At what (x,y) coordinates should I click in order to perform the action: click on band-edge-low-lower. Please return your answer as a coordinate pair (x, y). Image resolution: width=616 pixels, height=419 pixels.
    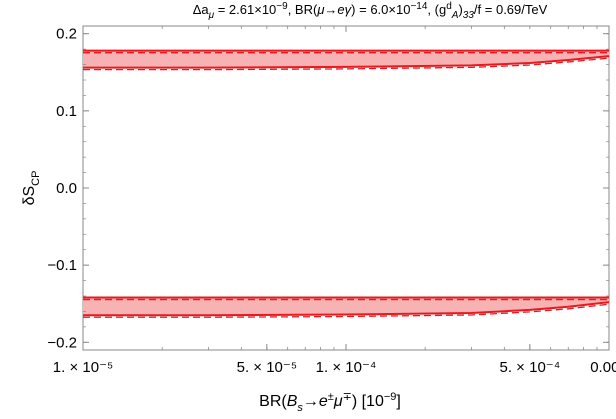
    Looking at the image, I should click on (346, 309).